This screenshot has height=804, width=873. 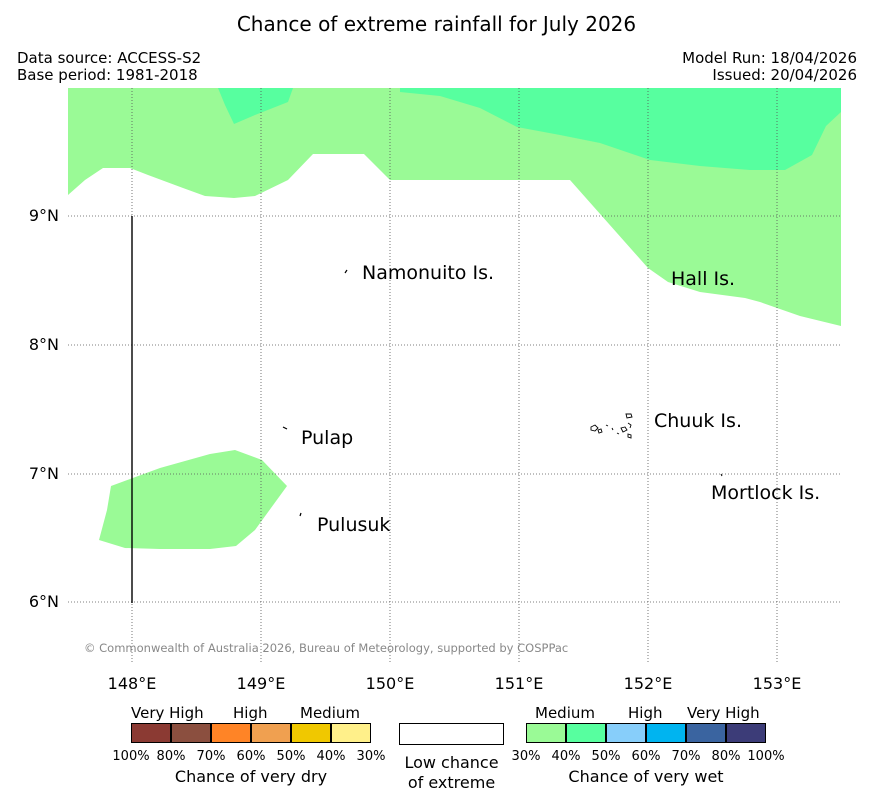 I want to click on dry-header-very-high: Very High, so click(x=167, y=713).